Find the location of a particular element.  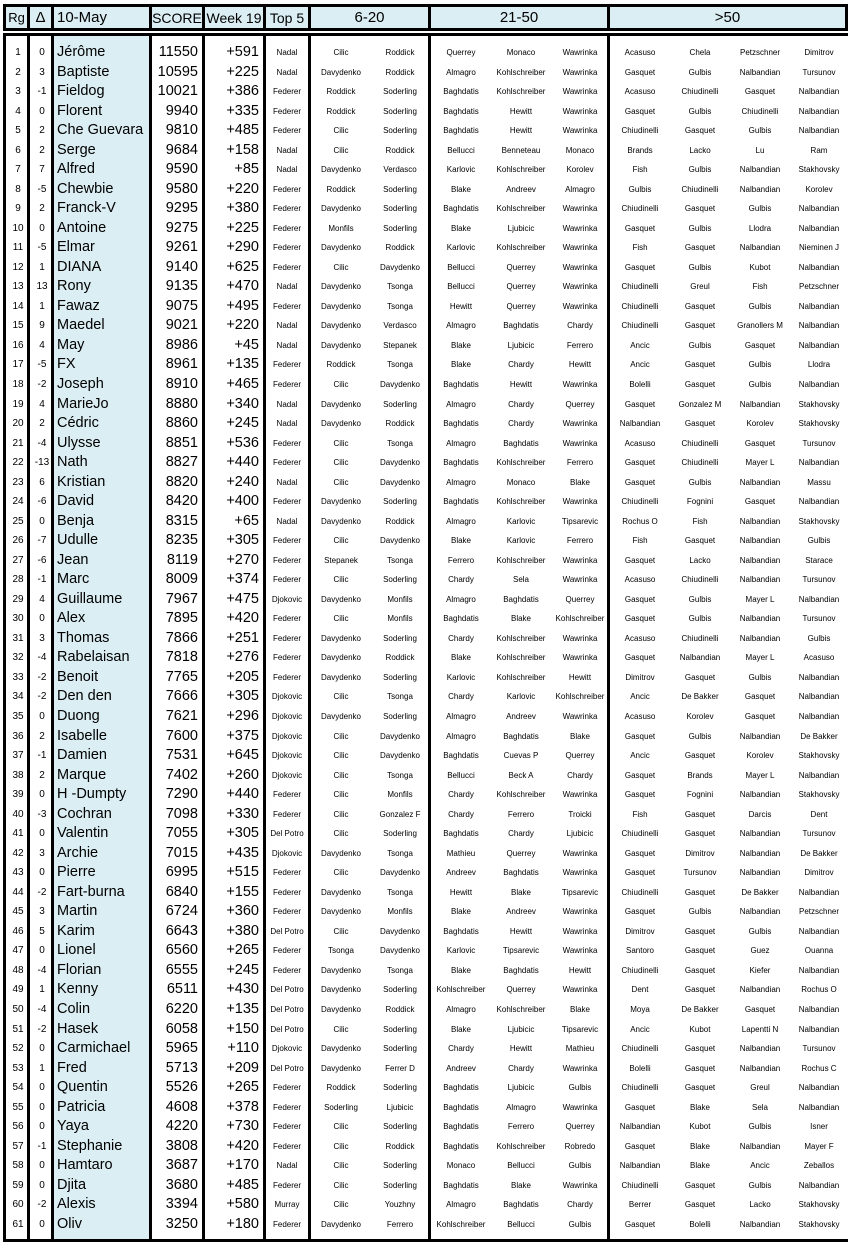

rank-cell: 56 is located at coordinates (18, 1127).